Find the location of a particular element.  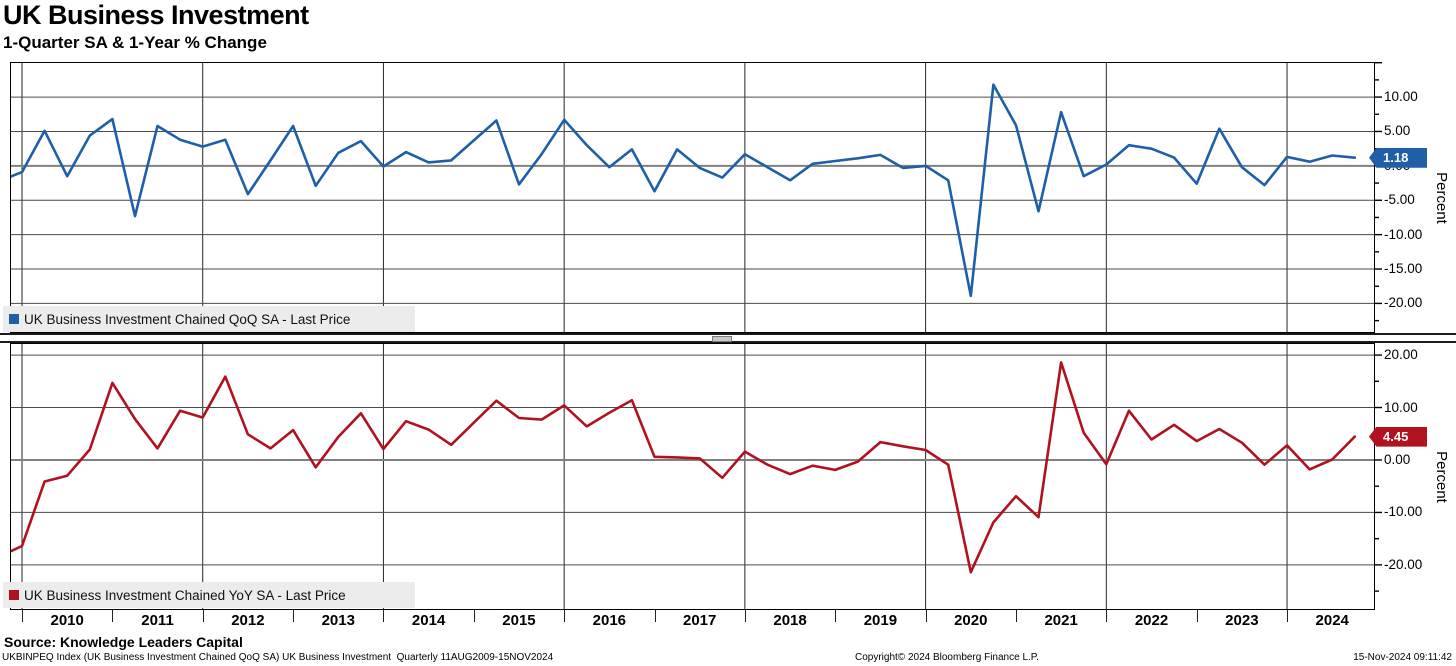

footer-timestamp: 15-Nov-2024 09:11:42 is located at coordinates (1402, 657).